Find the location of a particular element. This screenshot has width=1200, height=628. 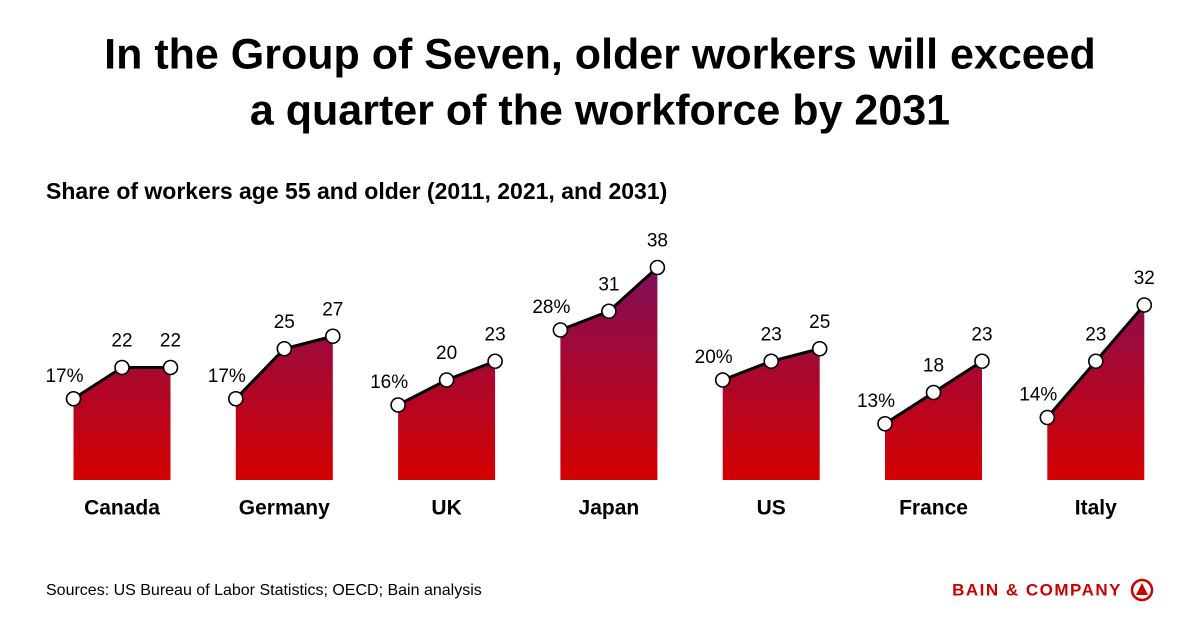

category-label: UK is located at coordinates (446, 508).